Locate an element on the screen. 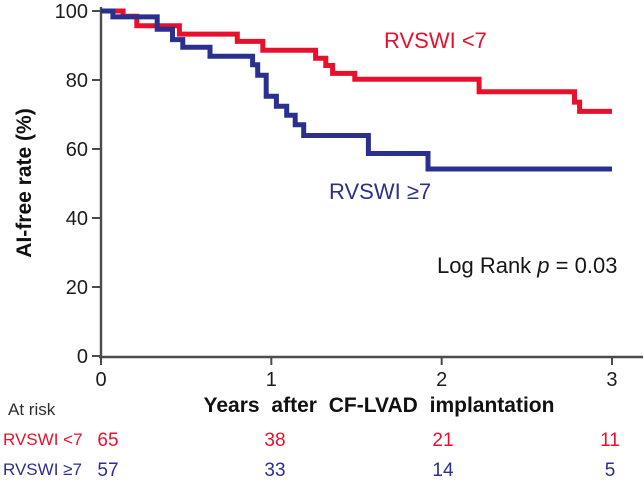 This screenshot has height=487, width=644. y-tick-label: 100 is located at coordinates (71, 12).